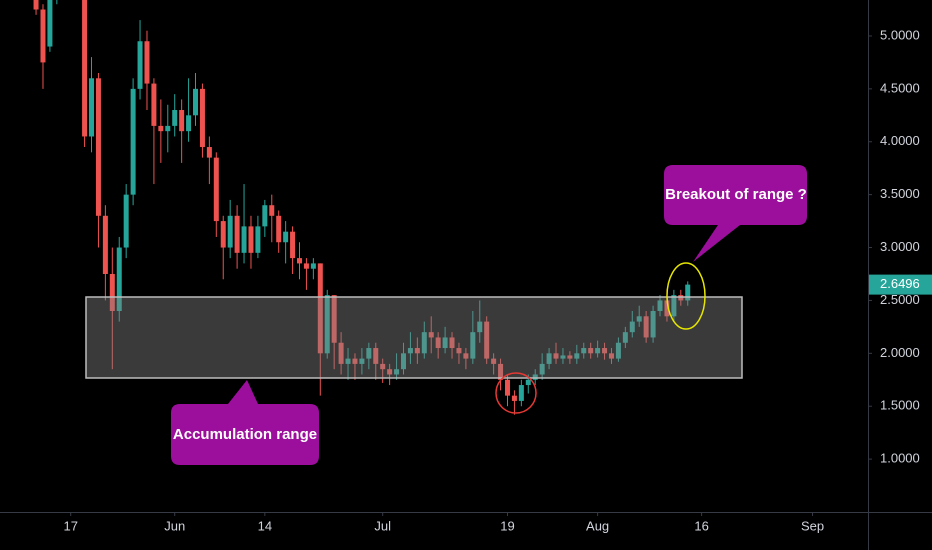 This screenshot has width=932, height=550. What do you see at coordinates (245, 434) in the screenshot?
I see `annotation-text: Accumulation range` at bounding box center [245, 434].